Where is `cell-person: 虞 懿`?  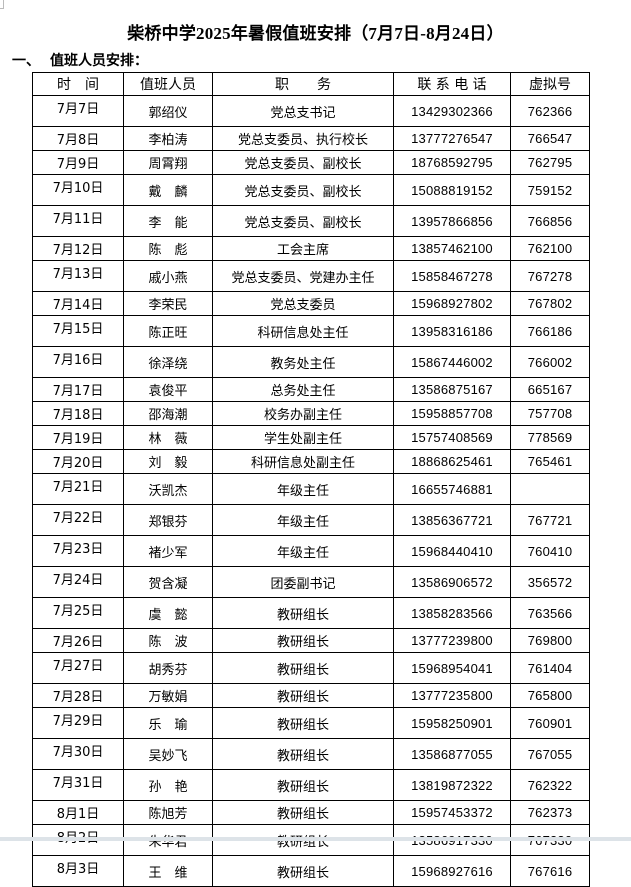
cell-person: 虞 懿 is located at coordinates (168, 613).